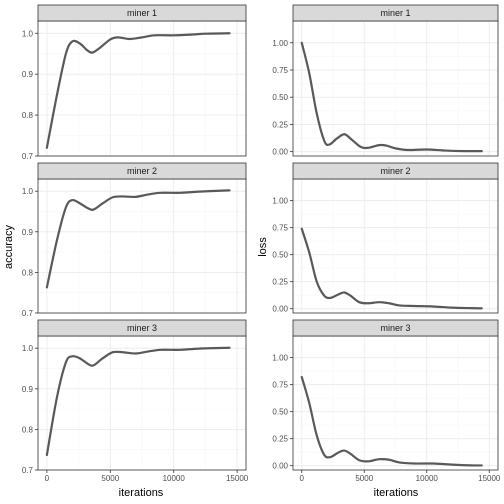 This screenshot has height=504, width=504. I want to click on facet-panel-1-2: miner 2 0.7 0.8 0.9 1.0, so click(134, 240).